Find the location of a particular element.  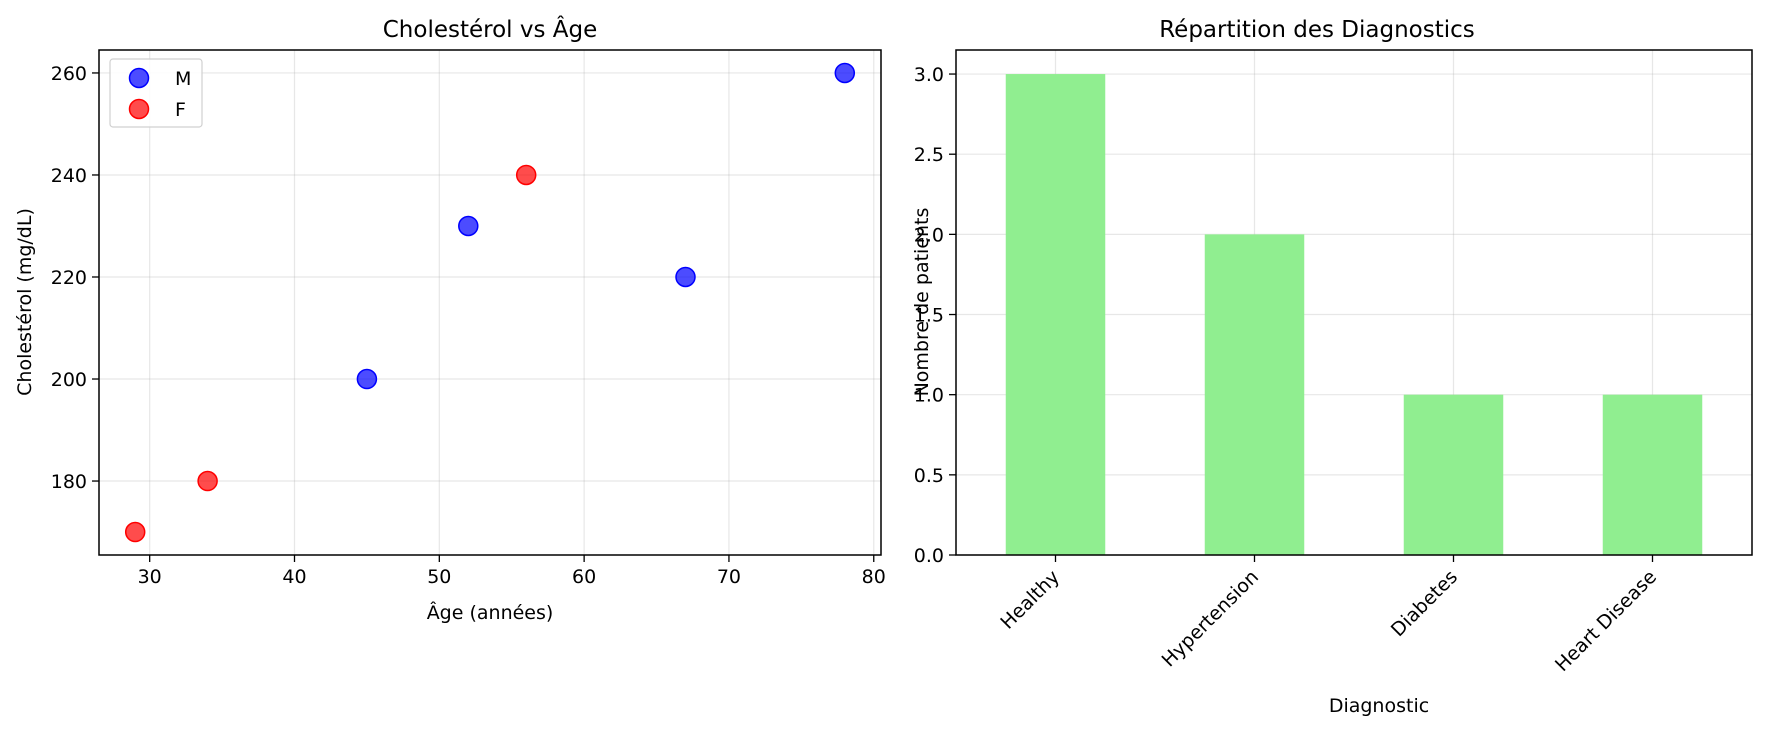

bar-x-tick-label-diabetes: Diabetes is located at coordinates (1424, 603).